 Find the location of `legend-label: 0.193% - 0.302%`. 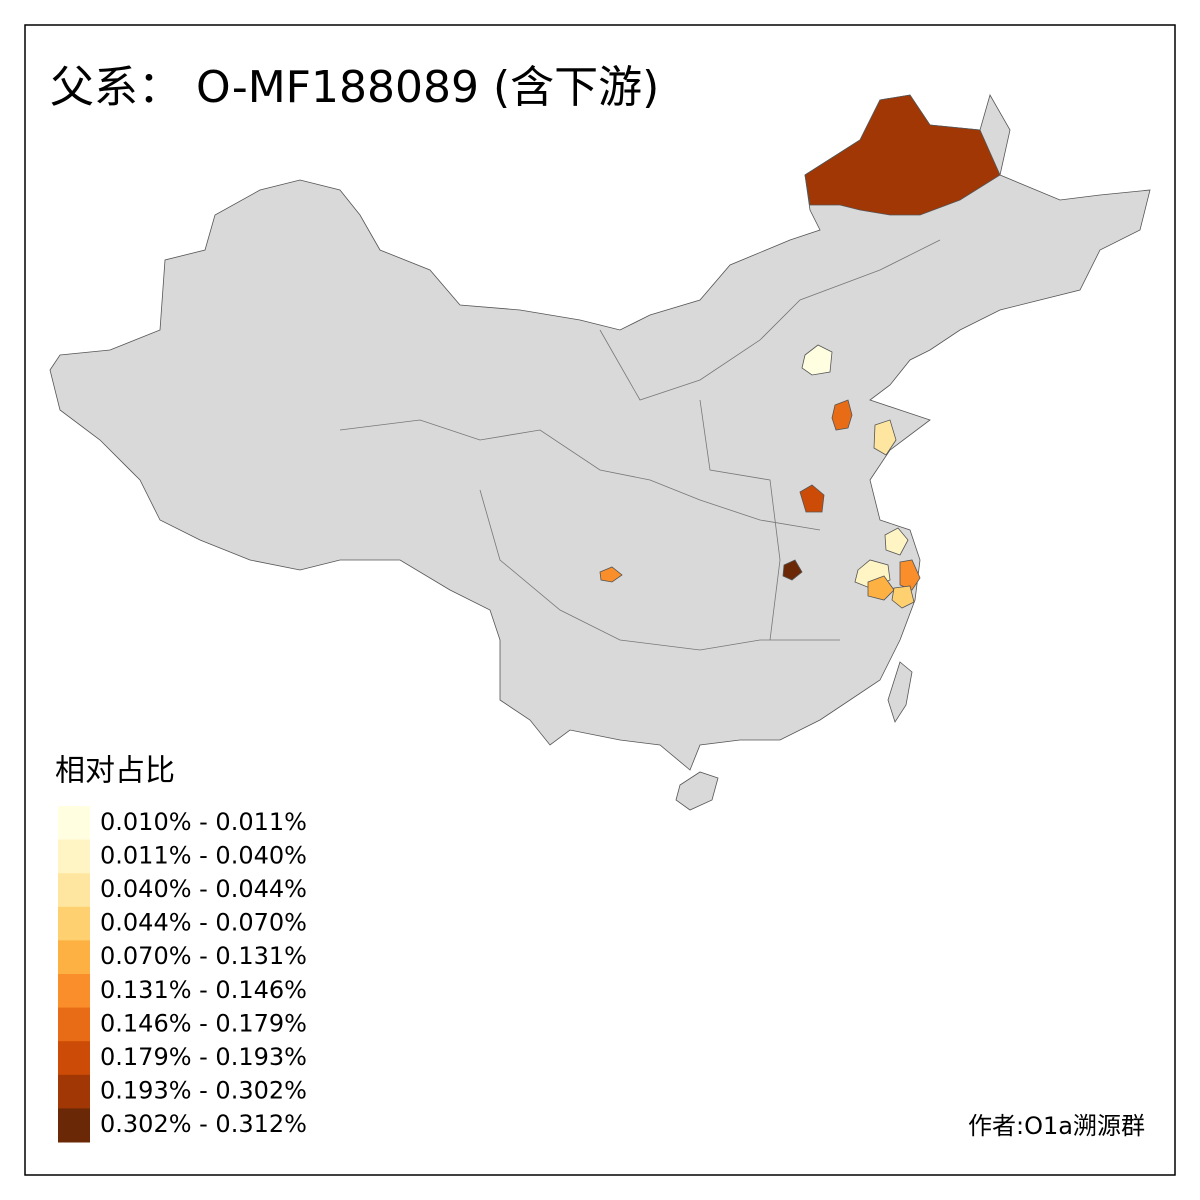

legend-label: 0.193% - 0.302% is located at coordinates (203, 1091).